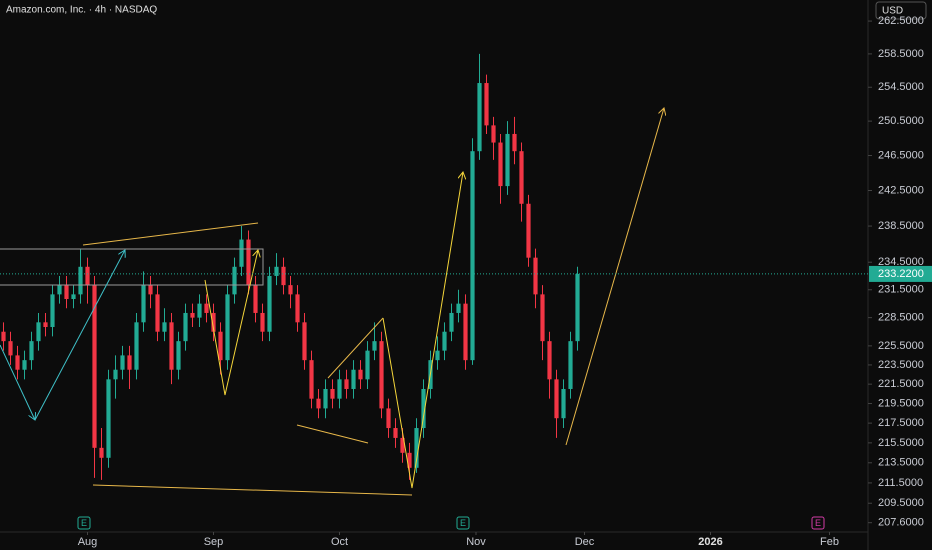 The image size is (932, 550). I want to click on currency: USD, so click(892, 11).